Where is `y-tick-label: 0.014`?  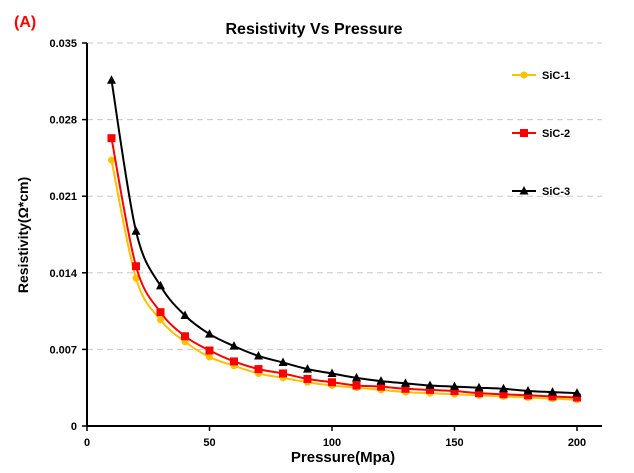 y-tick-label: 0.014 is located at coordinates (63, 274).